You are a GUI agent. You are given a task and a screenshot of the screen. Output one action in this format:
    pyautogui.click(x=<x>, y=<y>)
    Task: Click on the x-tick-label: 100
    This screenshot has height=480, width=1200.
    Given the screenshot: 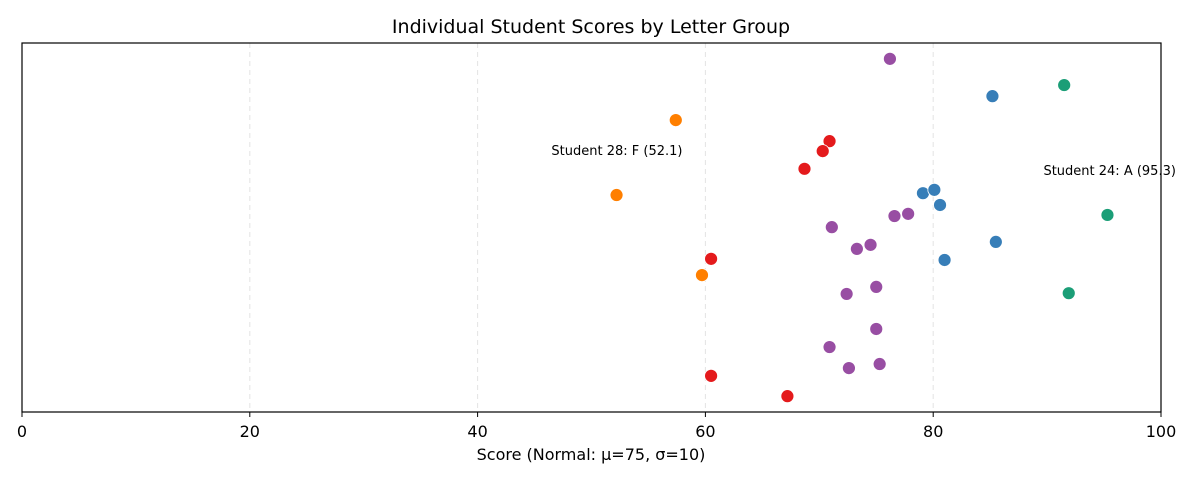 What is the action you would take?
    pyautogui.click(x=1161, y=431)
    